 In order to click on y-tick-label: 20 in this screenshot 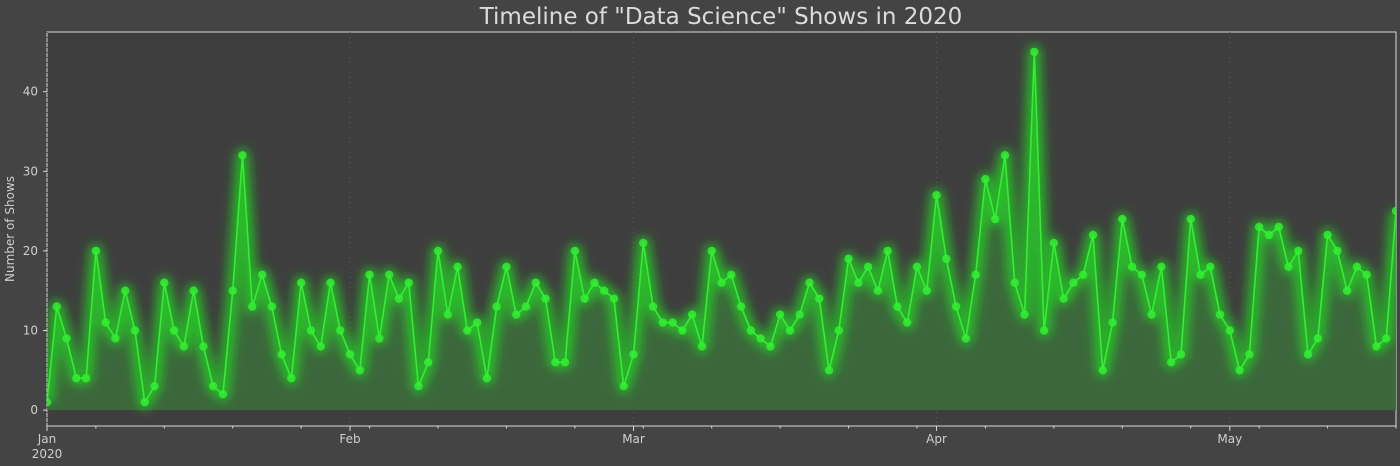, I will do `click(30, 251)`.